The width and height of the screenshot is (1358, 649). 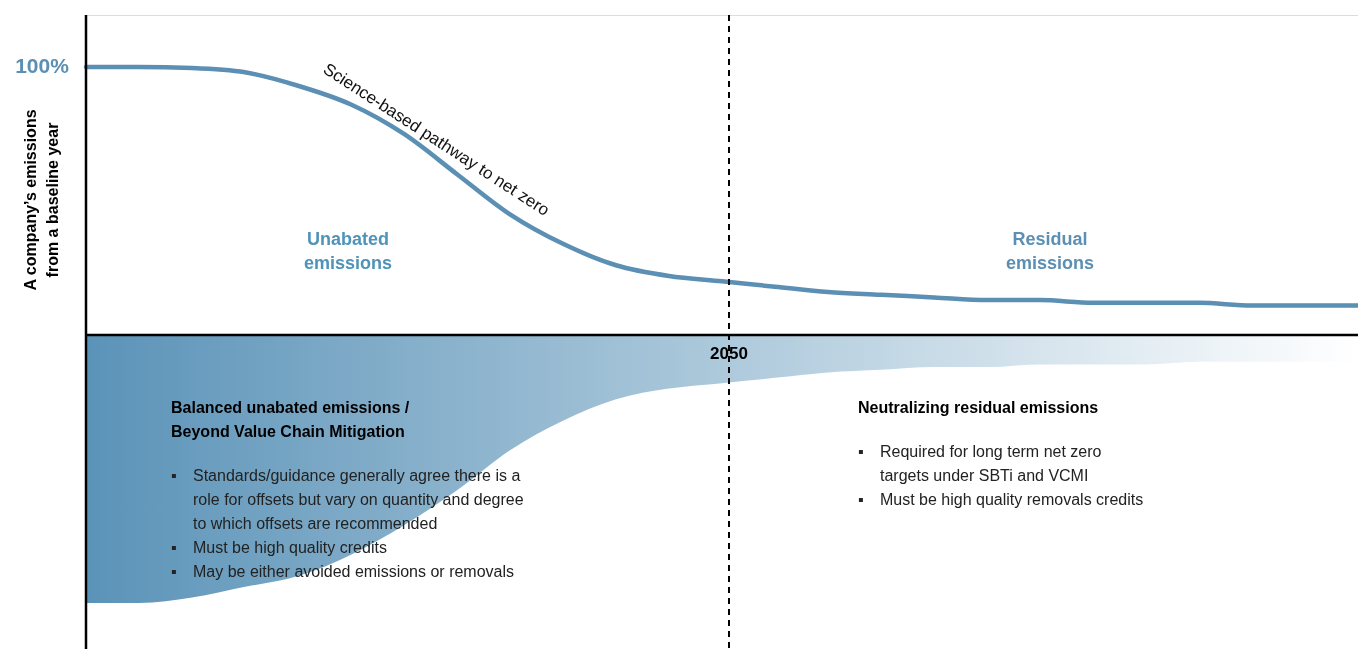 What do you see at coordinates (1050, 251) in the screenshot?
I see `annotation: Residual emissions` at bounding box center [1050, 251].